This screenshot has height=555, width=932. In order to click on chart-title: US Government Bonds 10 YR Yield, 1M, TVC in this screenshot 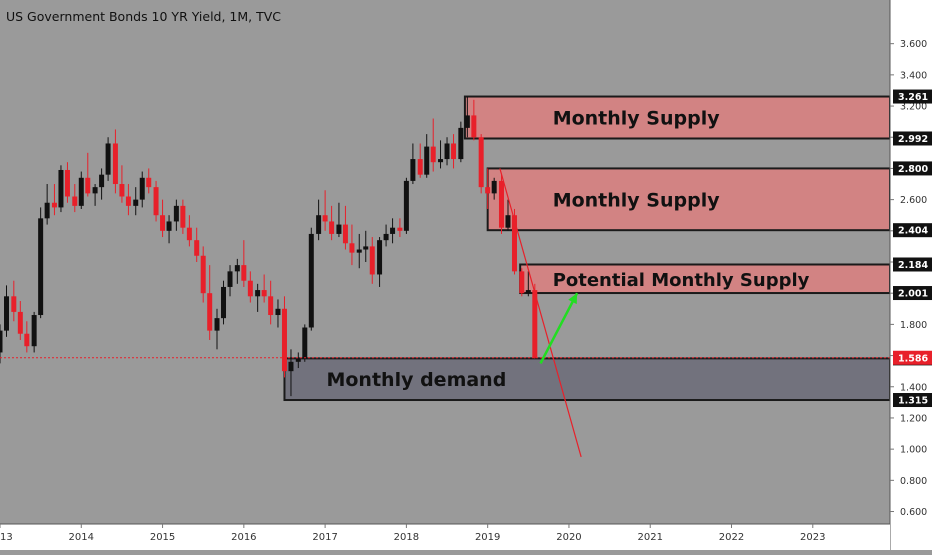, I will do `click(143, 16)`.